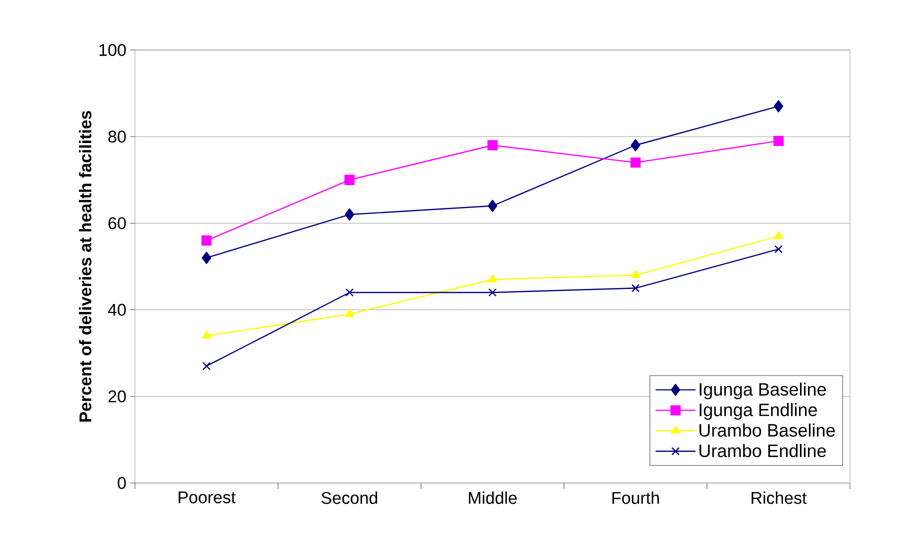  I want to click on x-tick-label: Second, so click(350, 498).